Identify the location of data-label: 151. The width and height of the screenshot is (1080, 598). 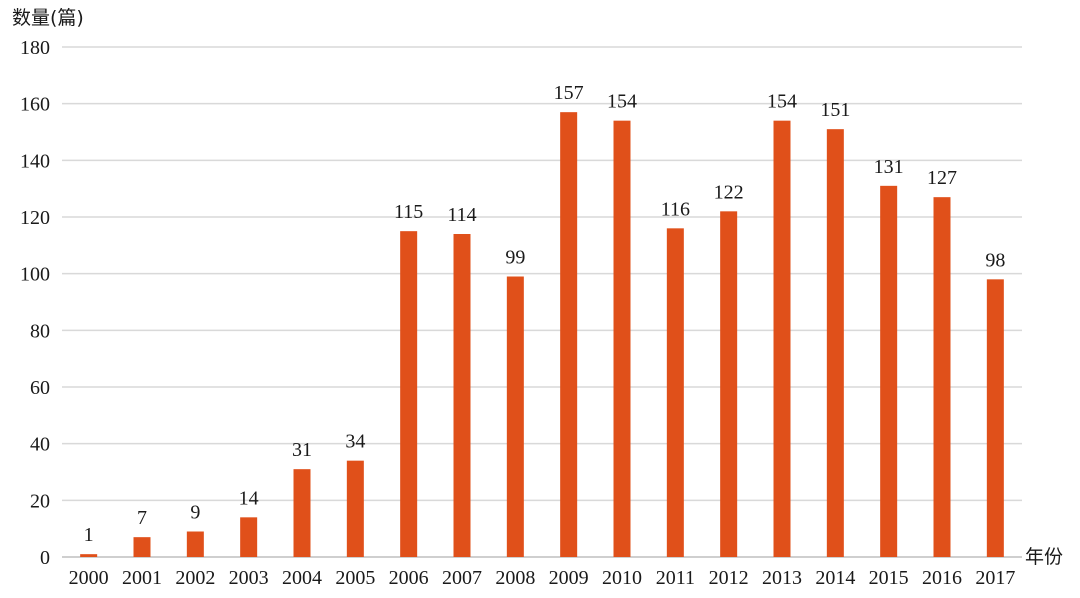
(835, 110).